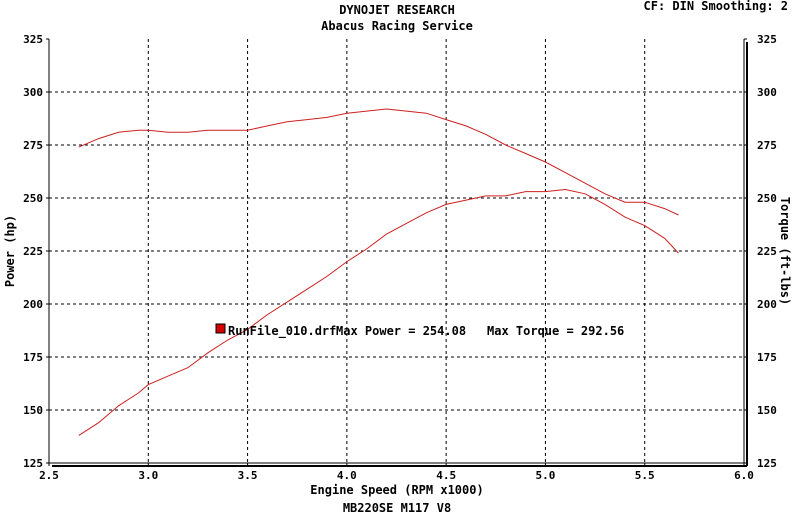 This screenshot has width=795, height=516. I want to click on y-tick-label-left: 200, so click(33, 304).